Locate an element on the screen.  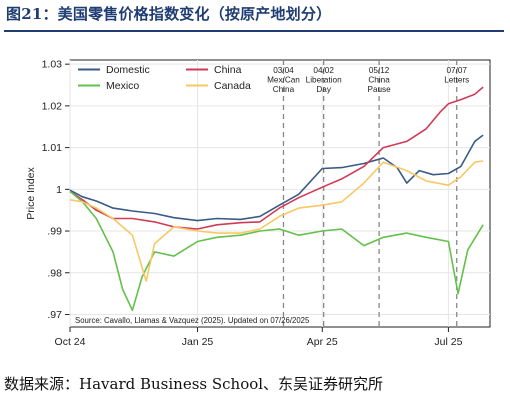
x-tick-label: Jul 25 is located at coordinates (448, 342).